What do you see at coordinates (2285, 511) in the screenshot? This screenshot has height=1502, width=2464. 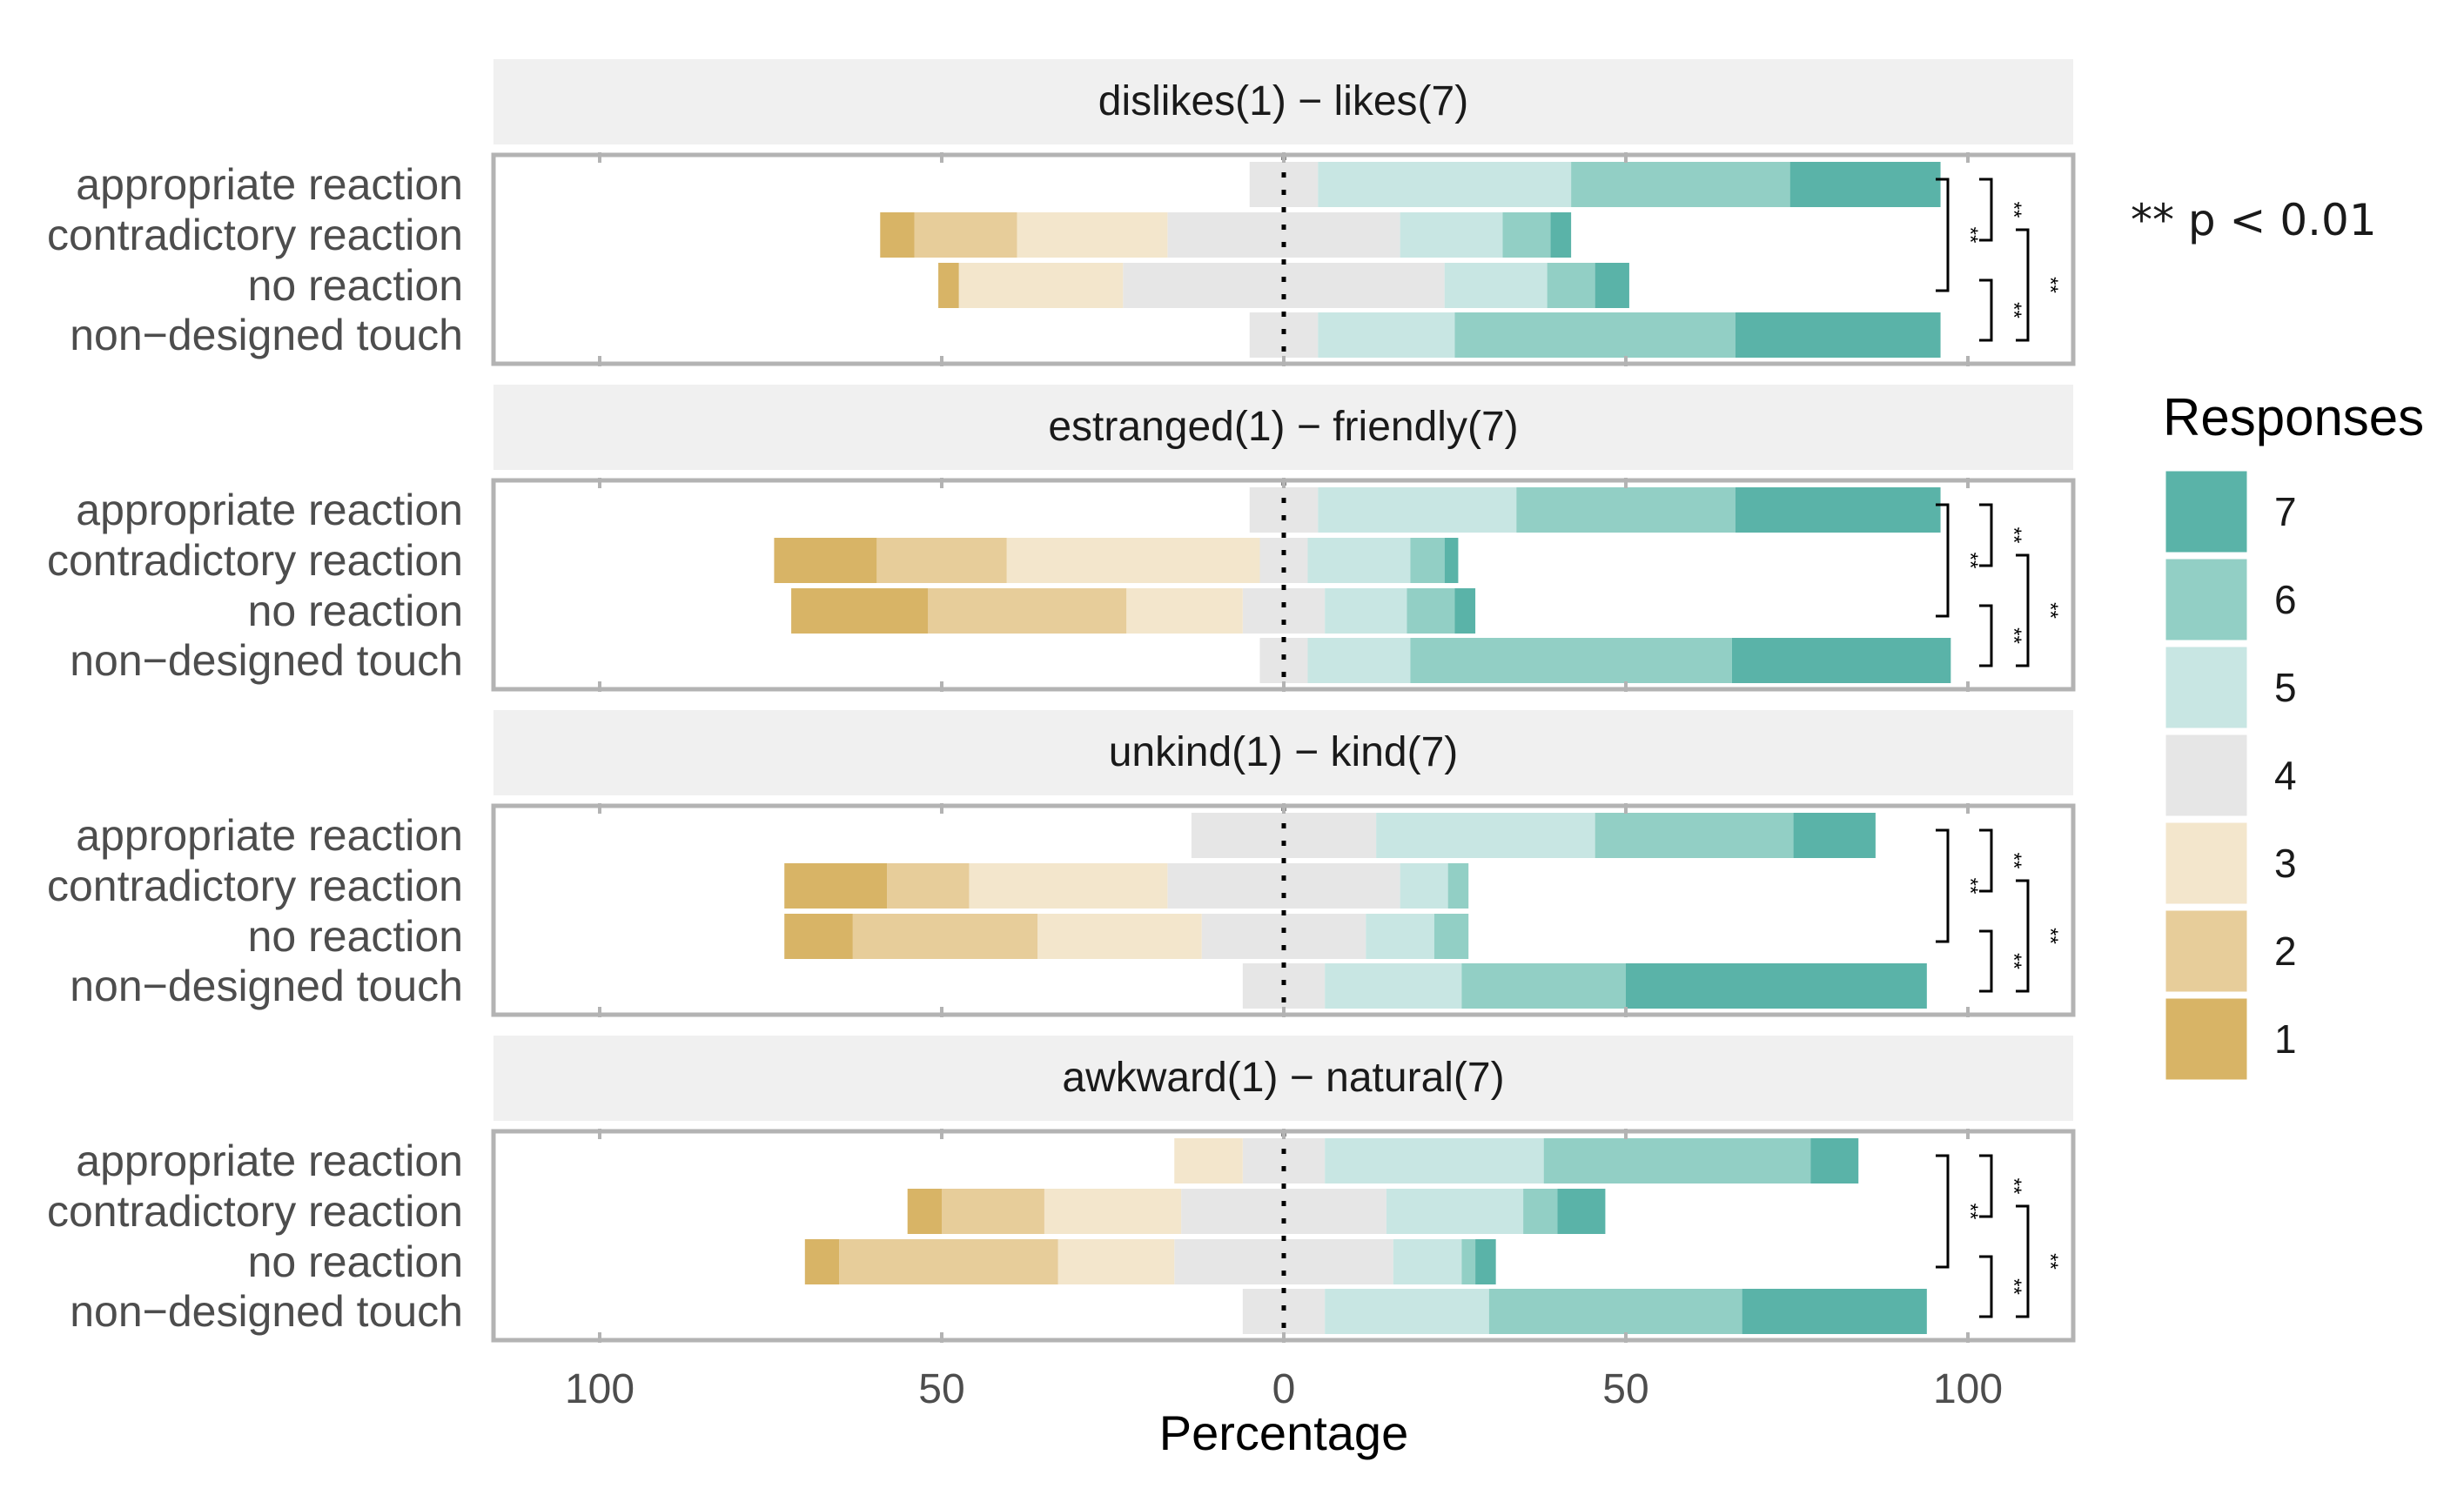 I see `legend-label: 7` at bounding box center [2285, 511].